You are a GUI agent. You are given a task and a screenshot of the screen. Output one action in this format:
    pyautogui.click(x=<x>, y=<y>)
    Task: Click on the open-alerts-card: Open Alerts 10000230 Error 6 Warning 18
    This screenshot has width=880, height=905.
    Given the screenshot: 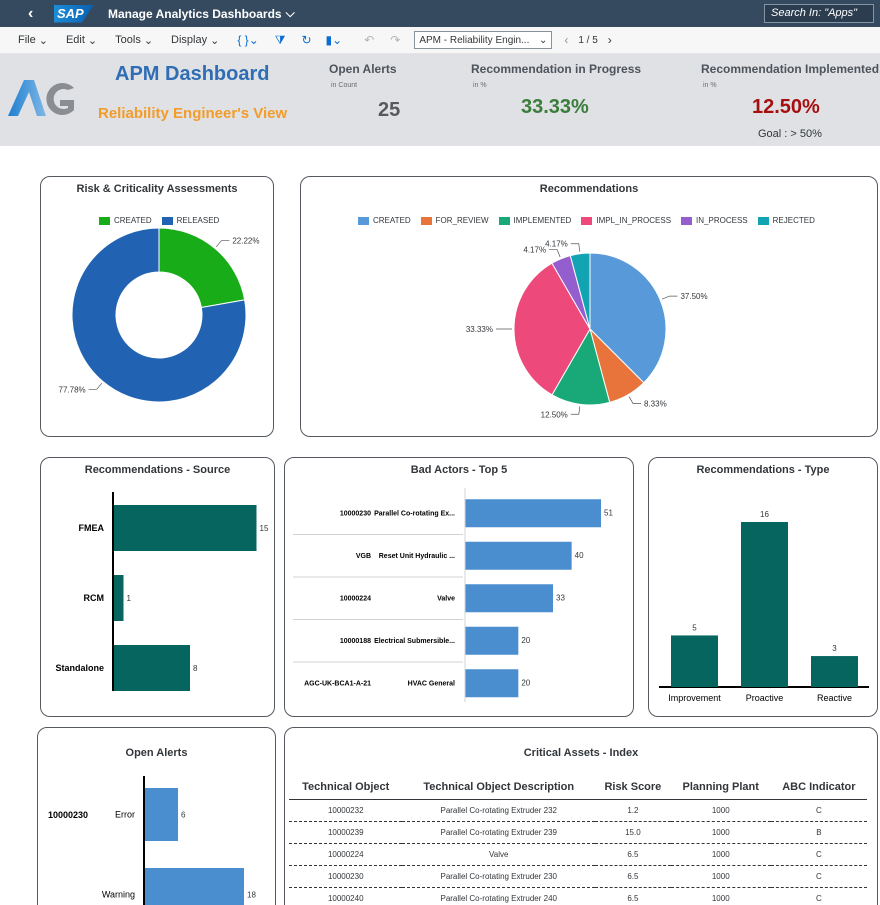 What is the action you would take?
    pyautogui.click(x=156, y=816)
    